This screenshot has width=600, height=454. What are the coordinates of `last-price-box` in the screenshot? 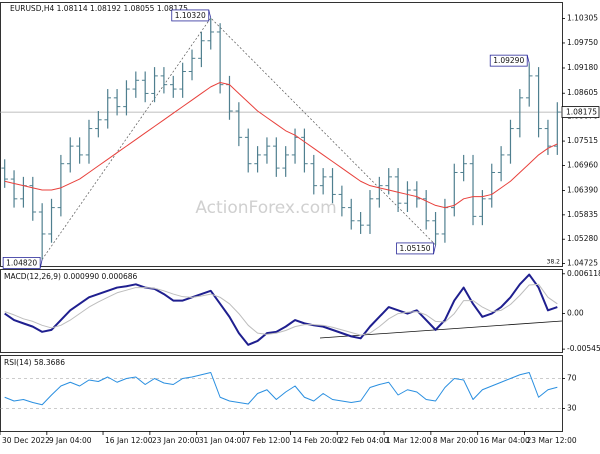 It's located at (580, 112).